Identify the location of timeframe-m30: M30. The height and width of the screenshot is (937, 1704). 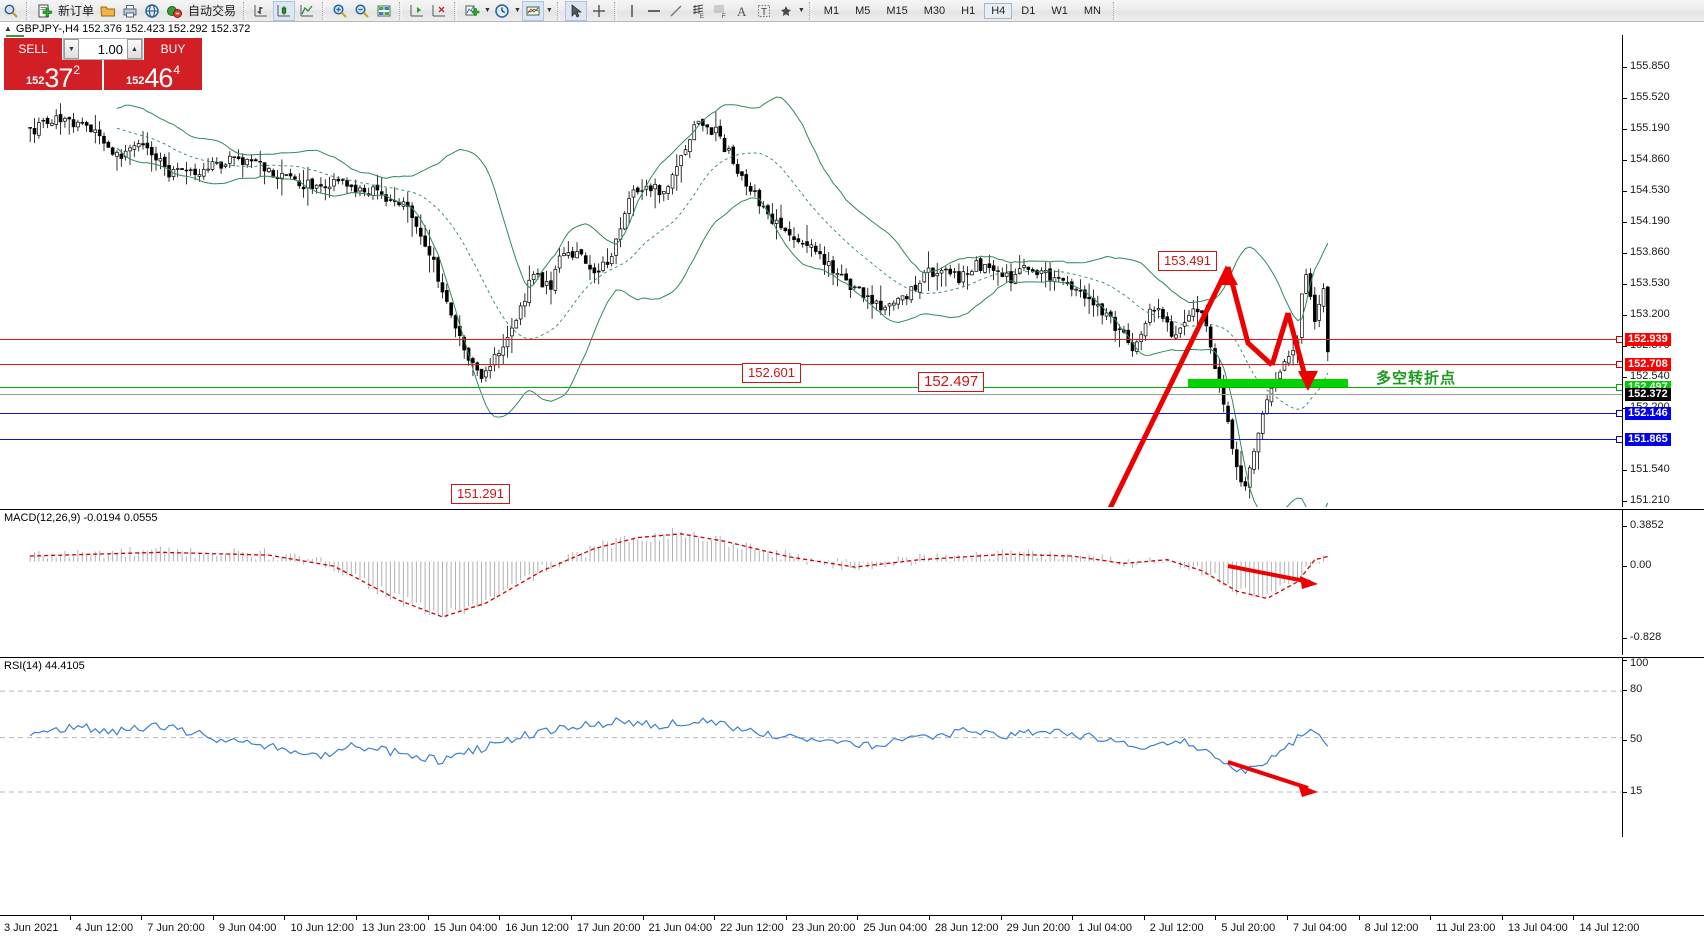
(934, 10).